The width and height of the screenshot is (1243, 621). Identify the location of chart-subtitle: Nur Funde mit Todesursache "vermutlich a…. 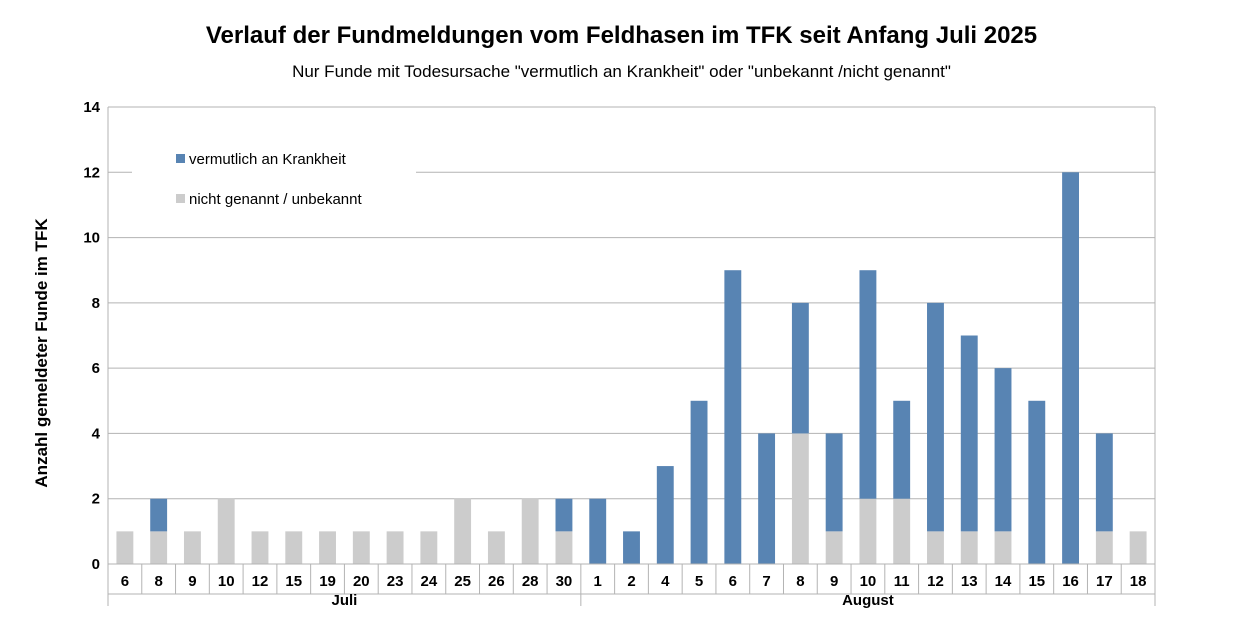
(621, 71).